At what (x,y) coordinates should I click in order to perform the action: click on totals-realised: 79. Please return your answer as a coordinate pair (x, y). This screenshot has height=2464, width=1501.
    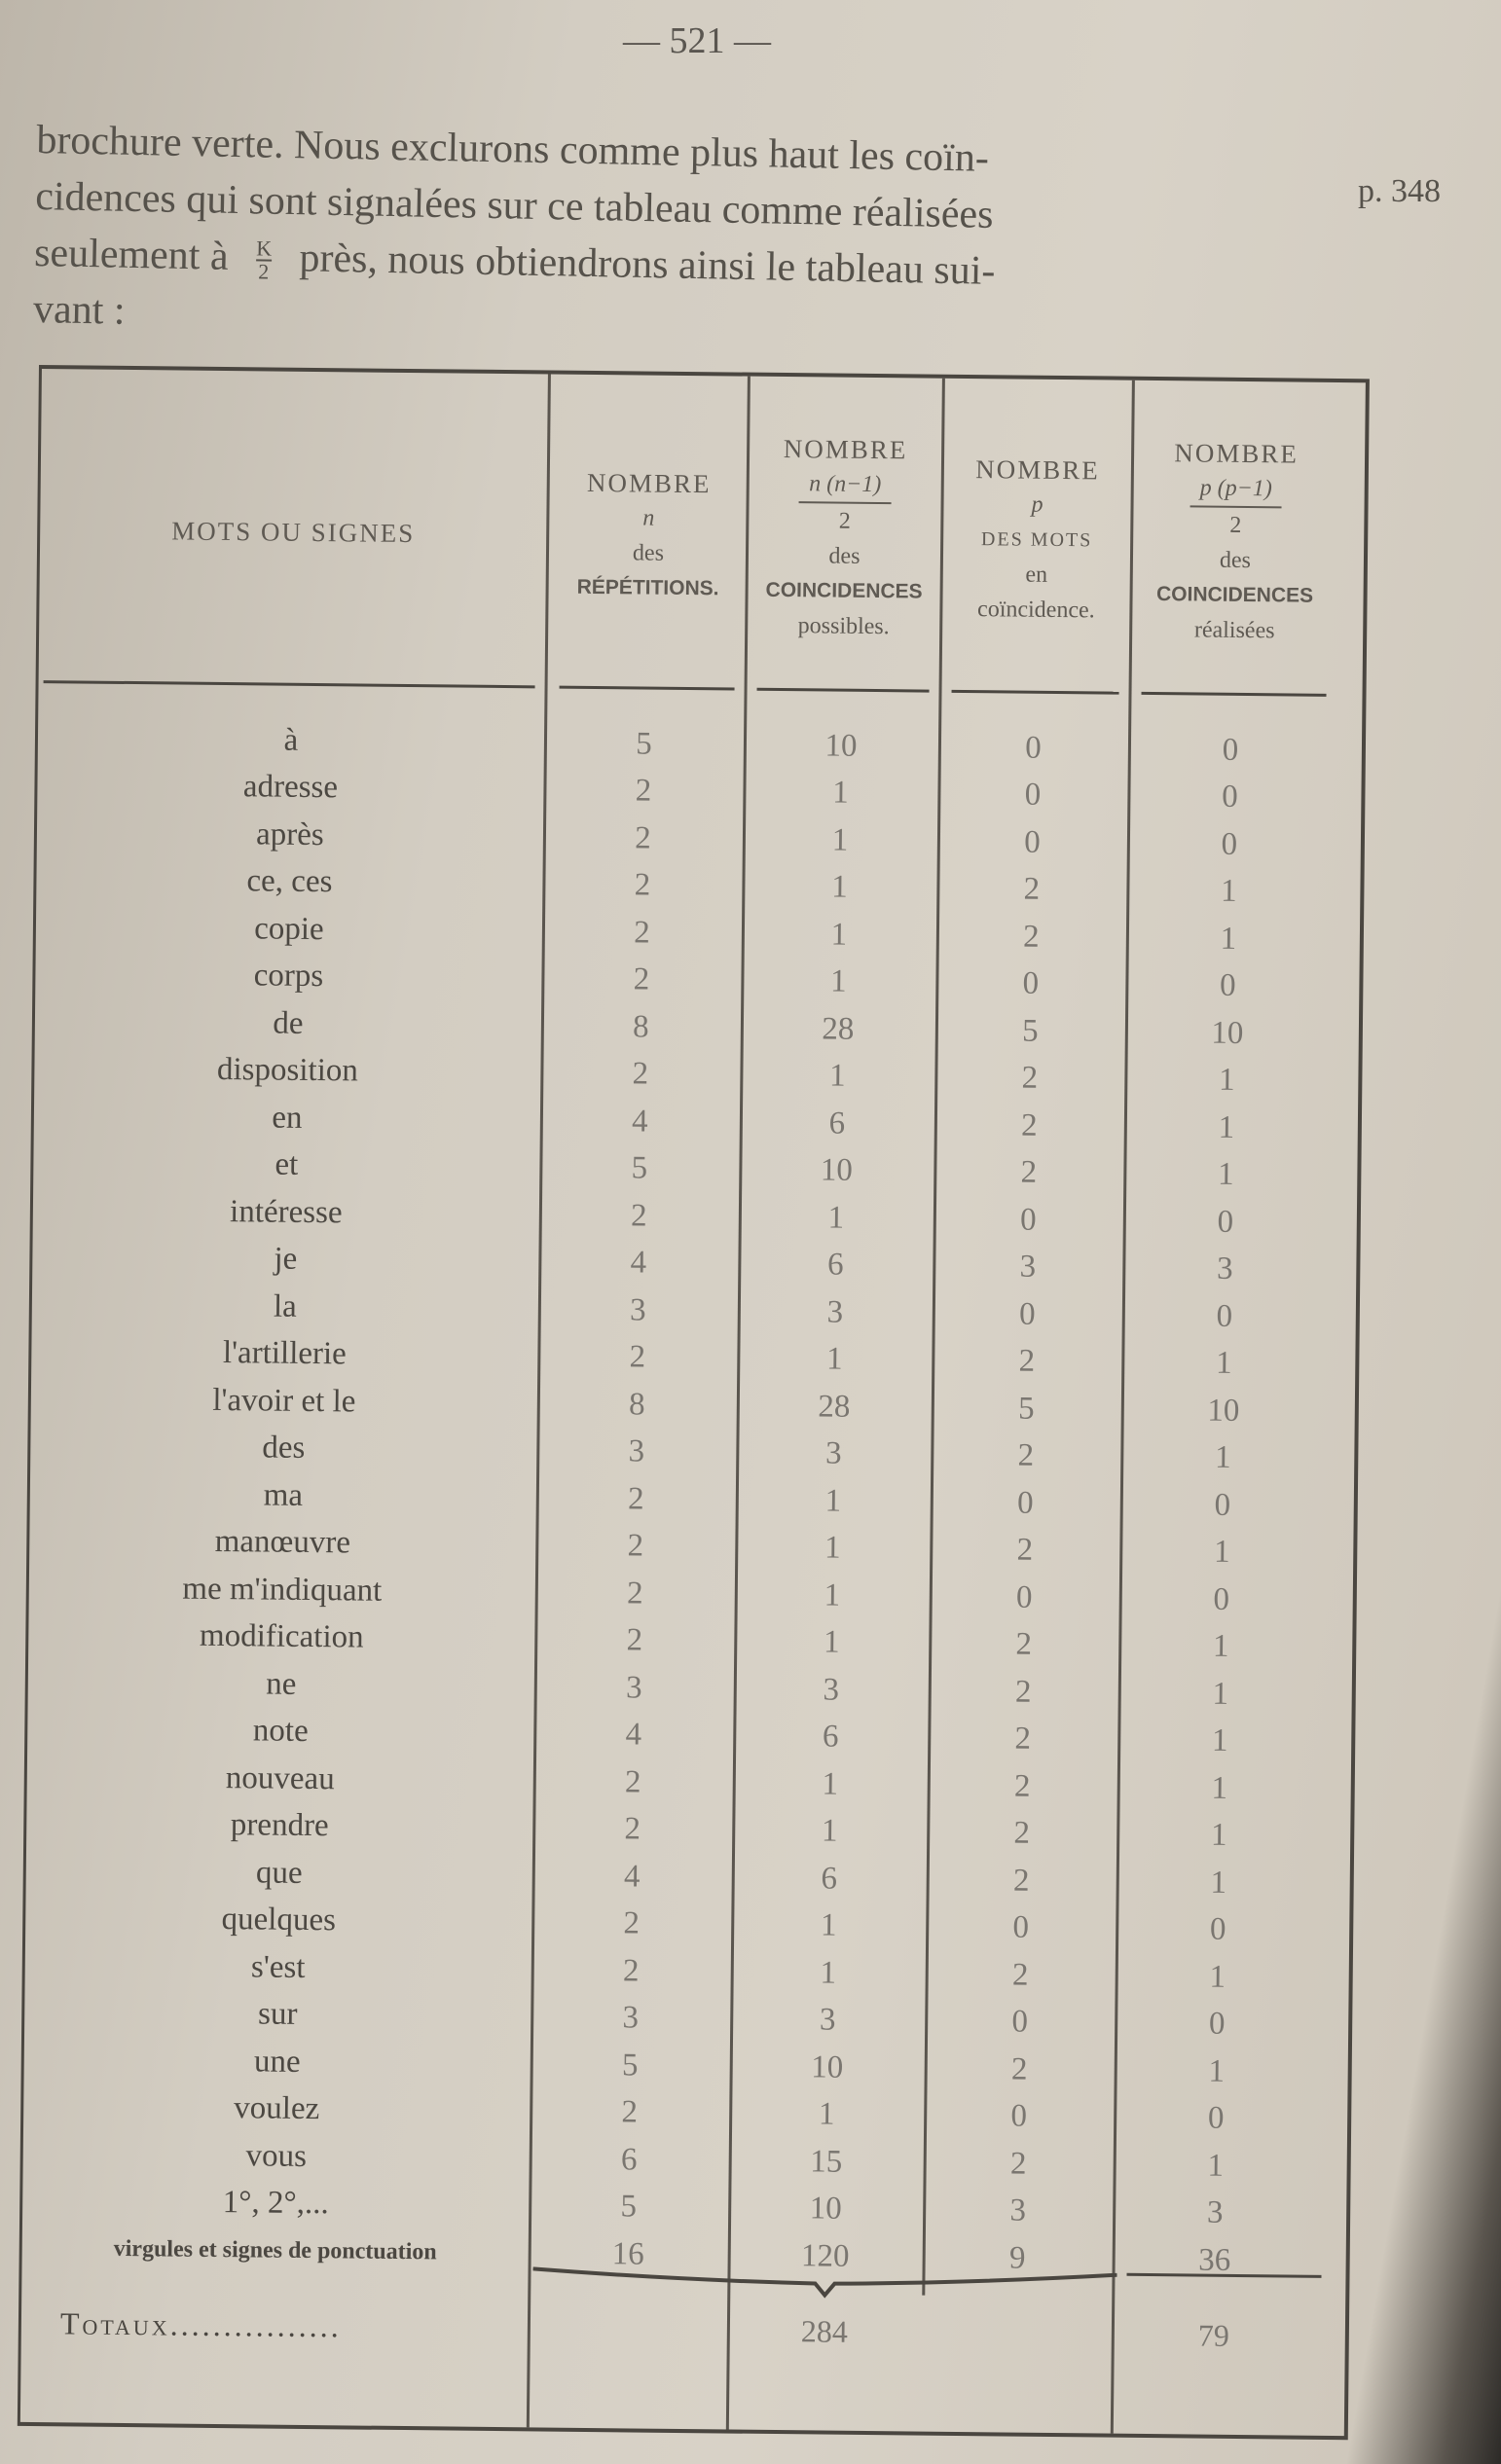
    Looking at the image, I should click on (1213, 2335).